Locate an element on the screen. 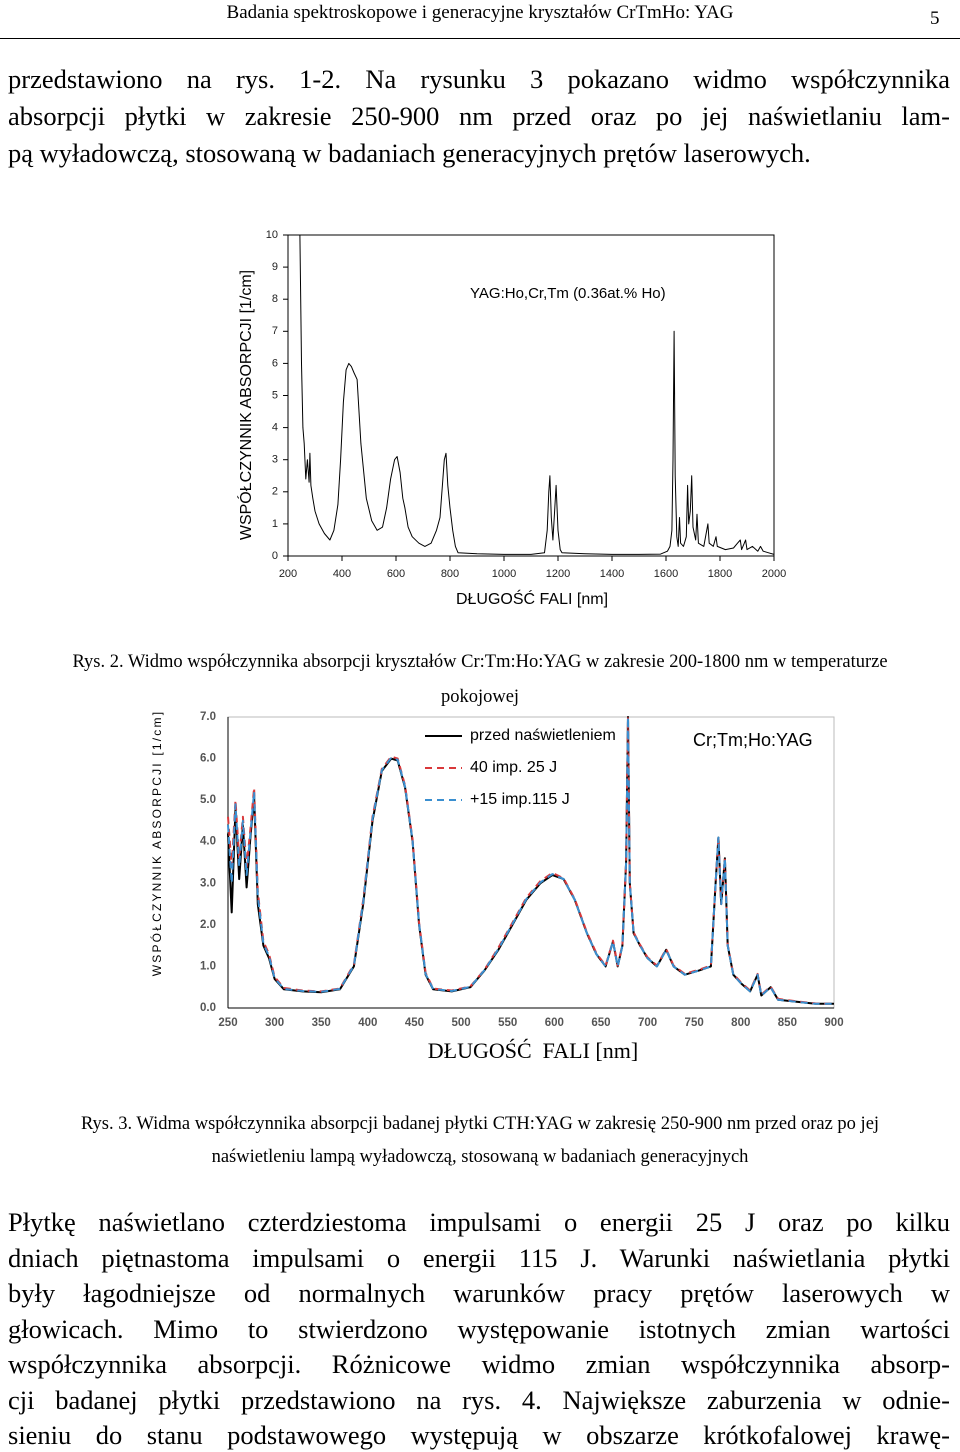 Image resolution: width=960 pixels, height=1452 pixels. y-tick-label: 6 is located at coordinates (275, 363).